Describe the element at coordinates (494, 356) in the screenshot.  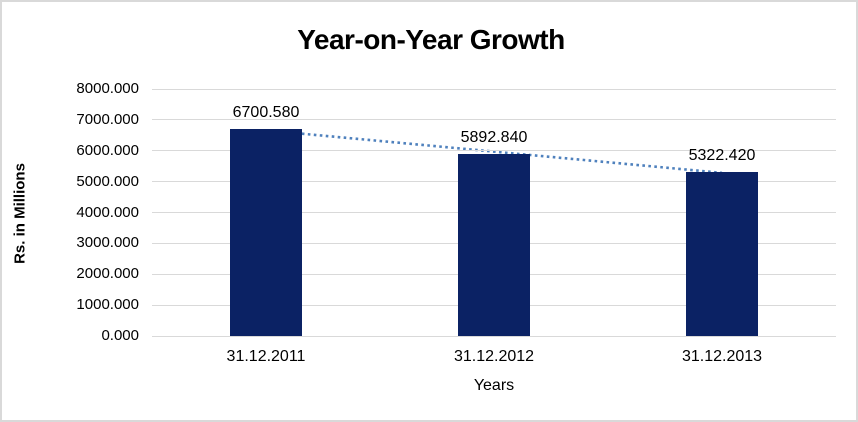
I see `category-label: 31.12.2012` at that location.